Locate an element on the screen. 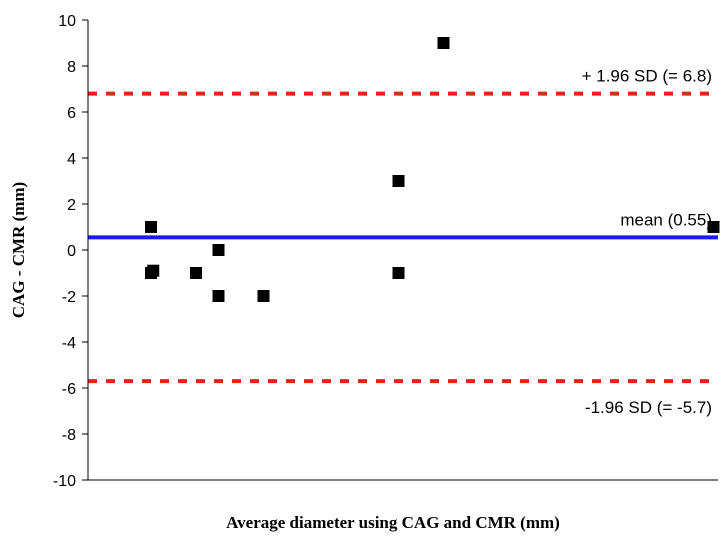  y-tick-label: 6 is located at coordinates (71, 113).